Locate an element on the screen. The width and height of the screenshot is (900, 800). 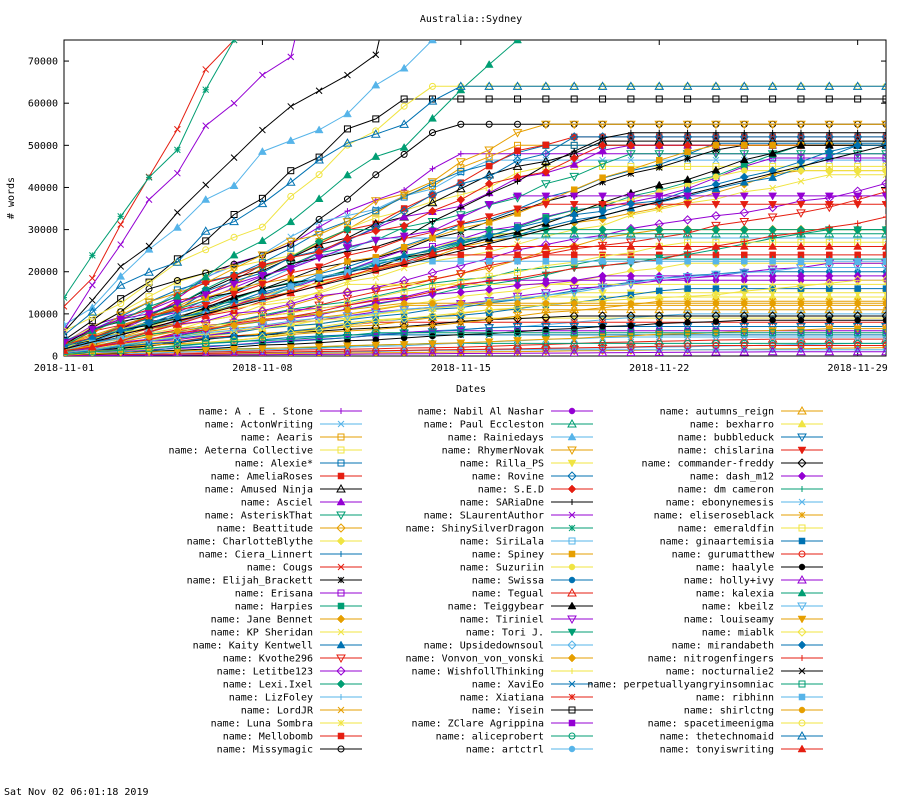
legend-label: name: shirlctng is located at coordinates (729, 711).